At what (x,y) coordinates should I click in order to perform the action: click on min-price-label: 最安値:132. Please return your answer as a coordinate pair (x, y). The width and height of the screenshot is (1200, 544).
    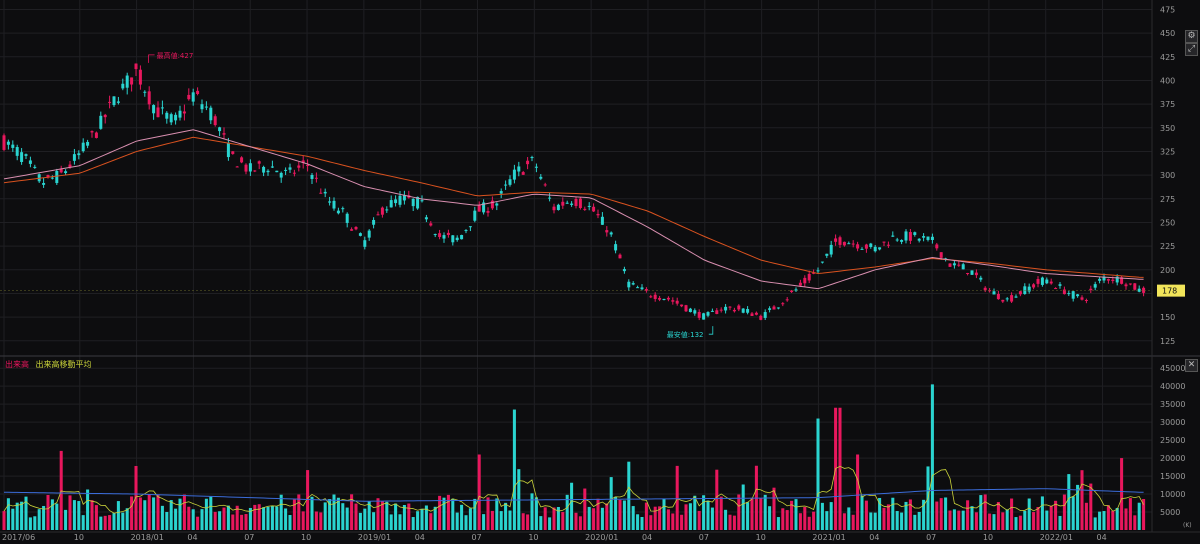
    Looking at the image, I should click on (685, 334).